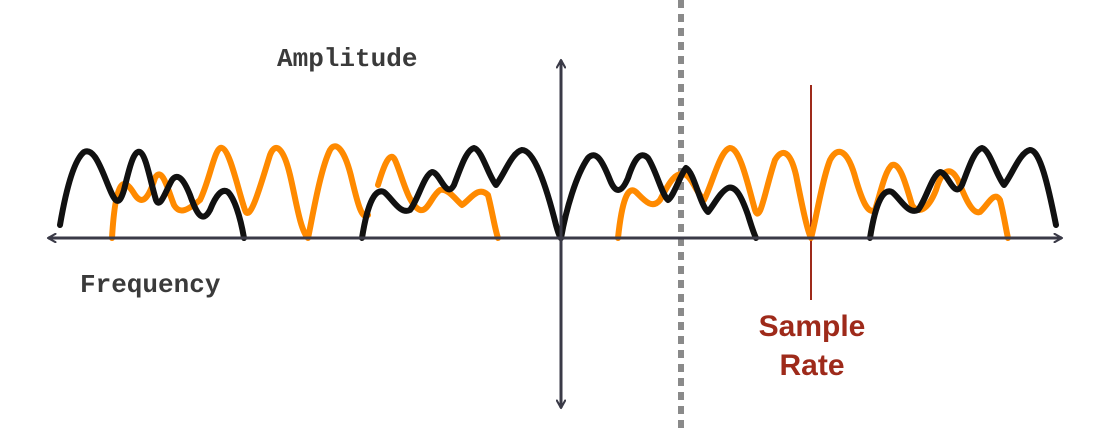  Describe the element at coordinates (150, 285) in the screenshot. I see `frequency-label: Frequency` at that location.